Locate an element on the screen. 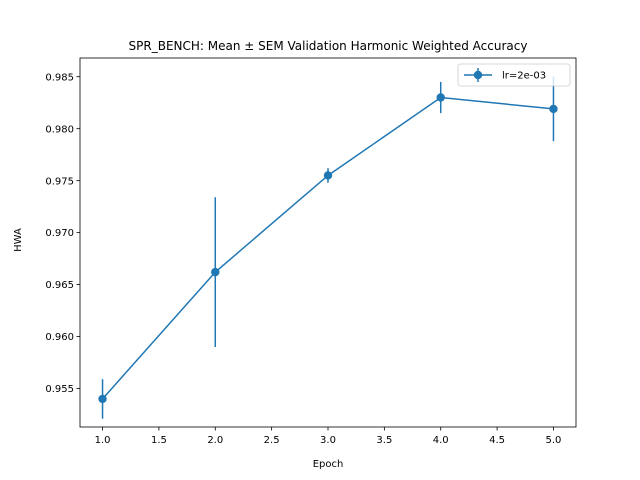 This screenshot has width=640, height=480. x-axis-label: Epoch is located at coordinates (328, 464).